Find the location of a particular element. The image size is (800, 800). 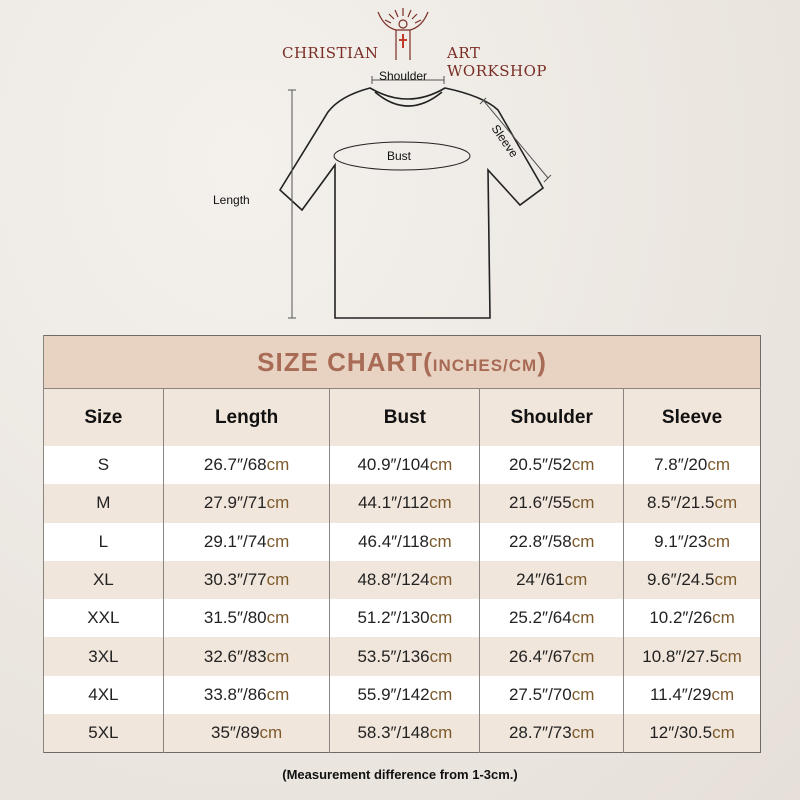

title-units: INCHES/CM is located at coordinates (485, 365).